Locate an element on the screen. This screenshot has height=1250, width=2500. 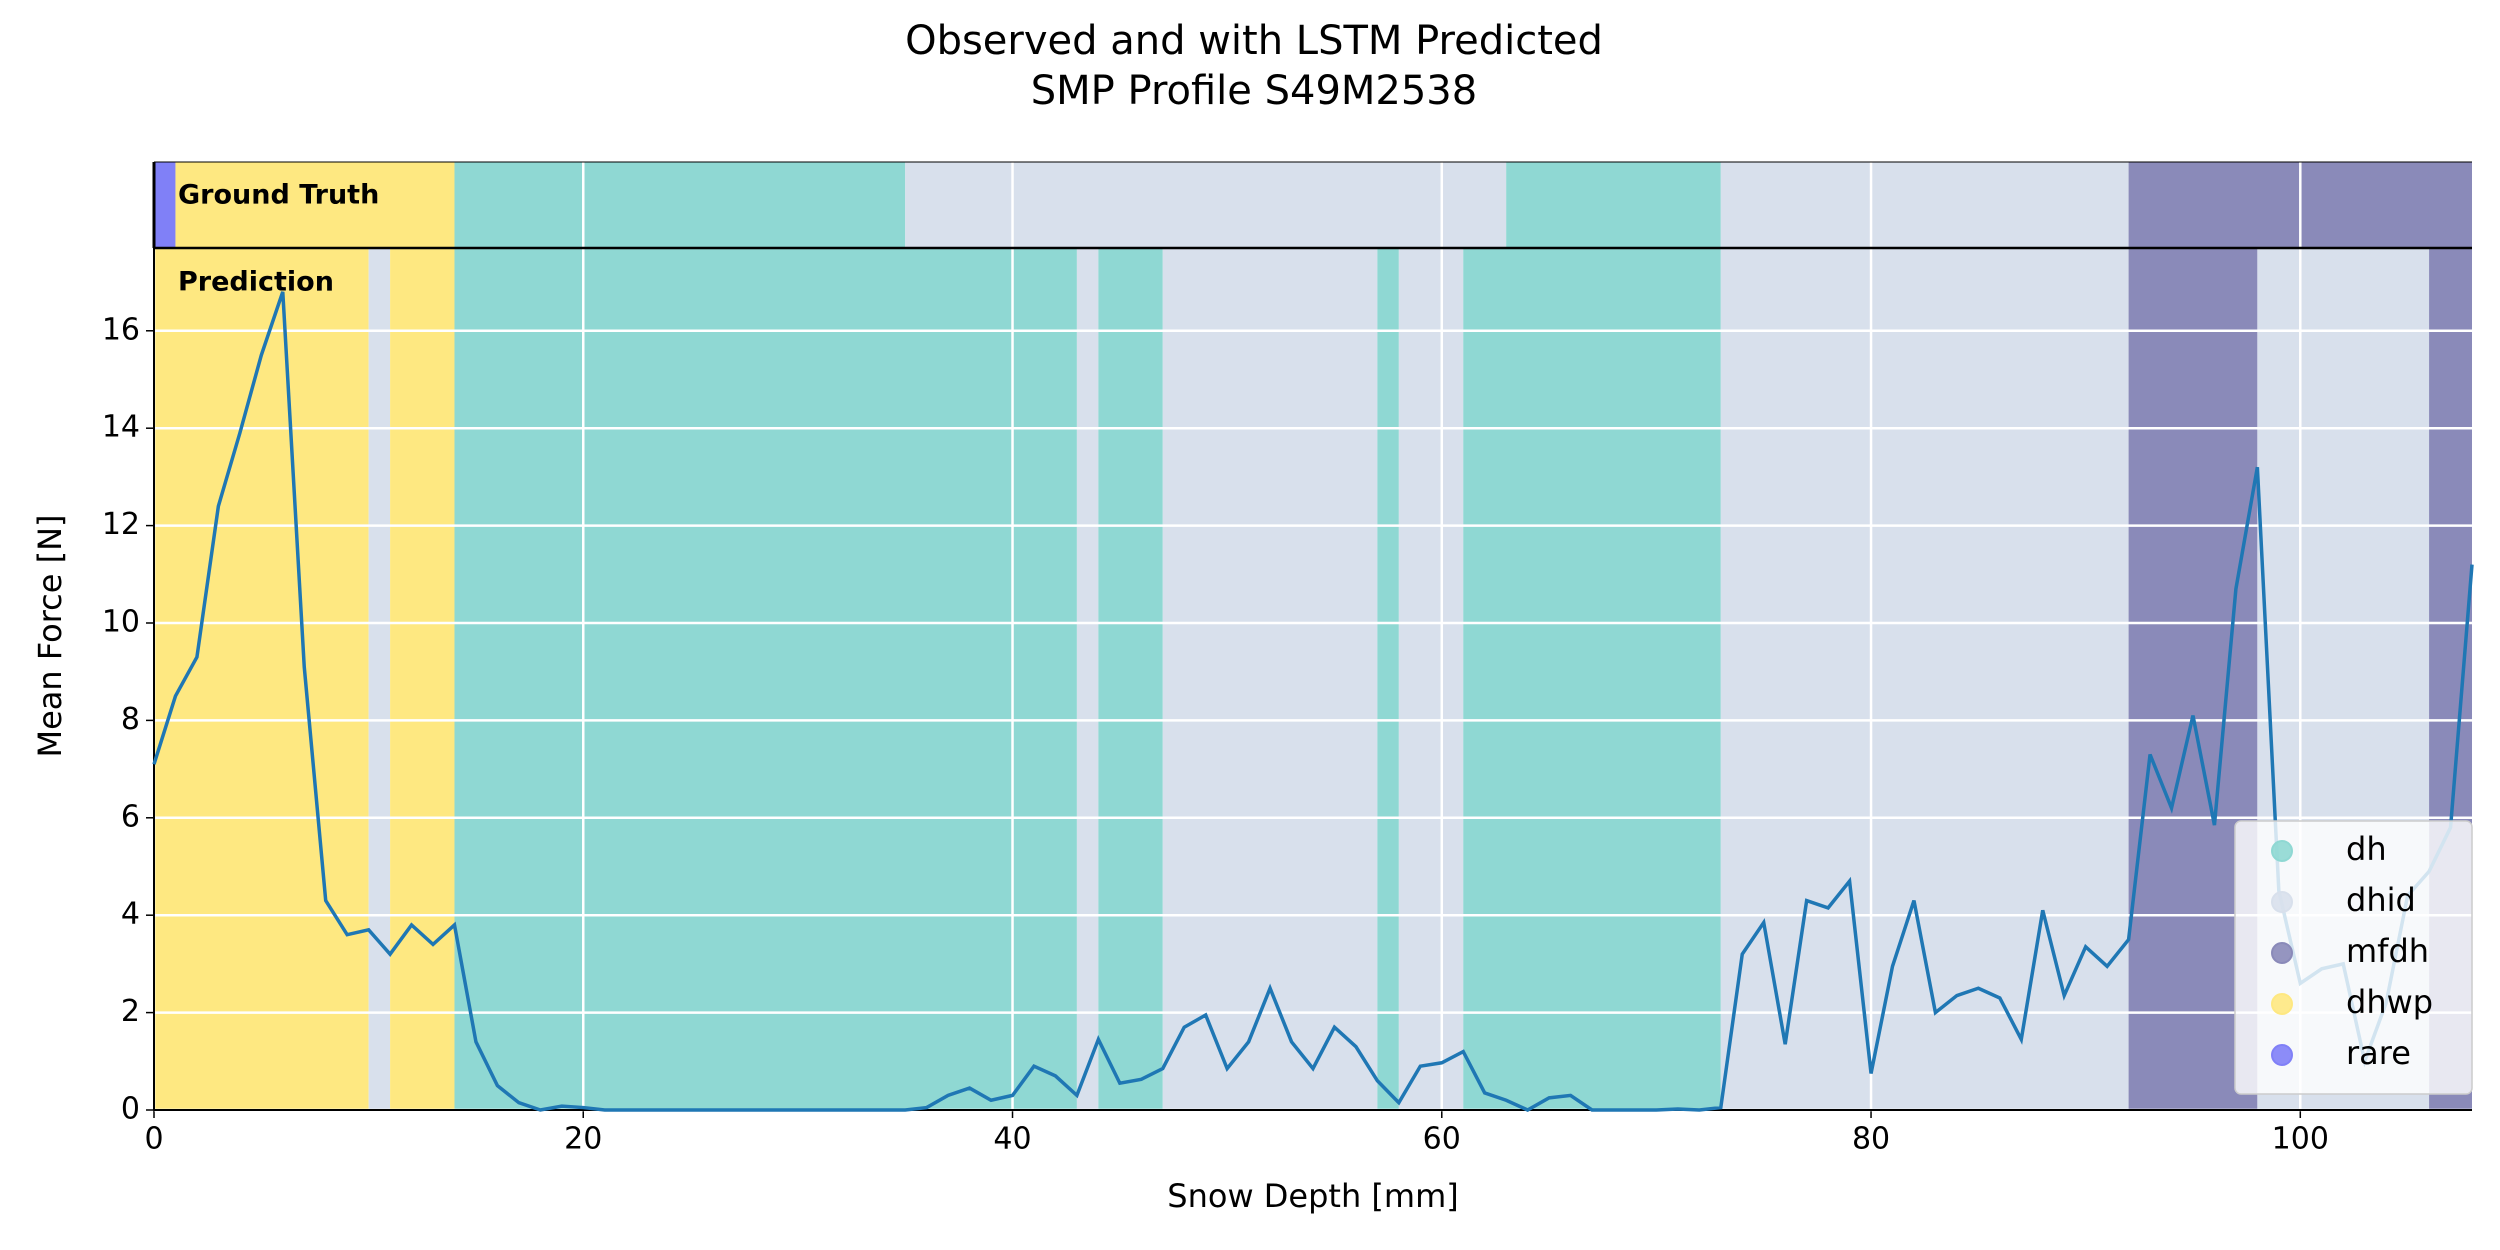
chart-title: Observed and with LSTM Predicted is located at coordinates (1254, 41).